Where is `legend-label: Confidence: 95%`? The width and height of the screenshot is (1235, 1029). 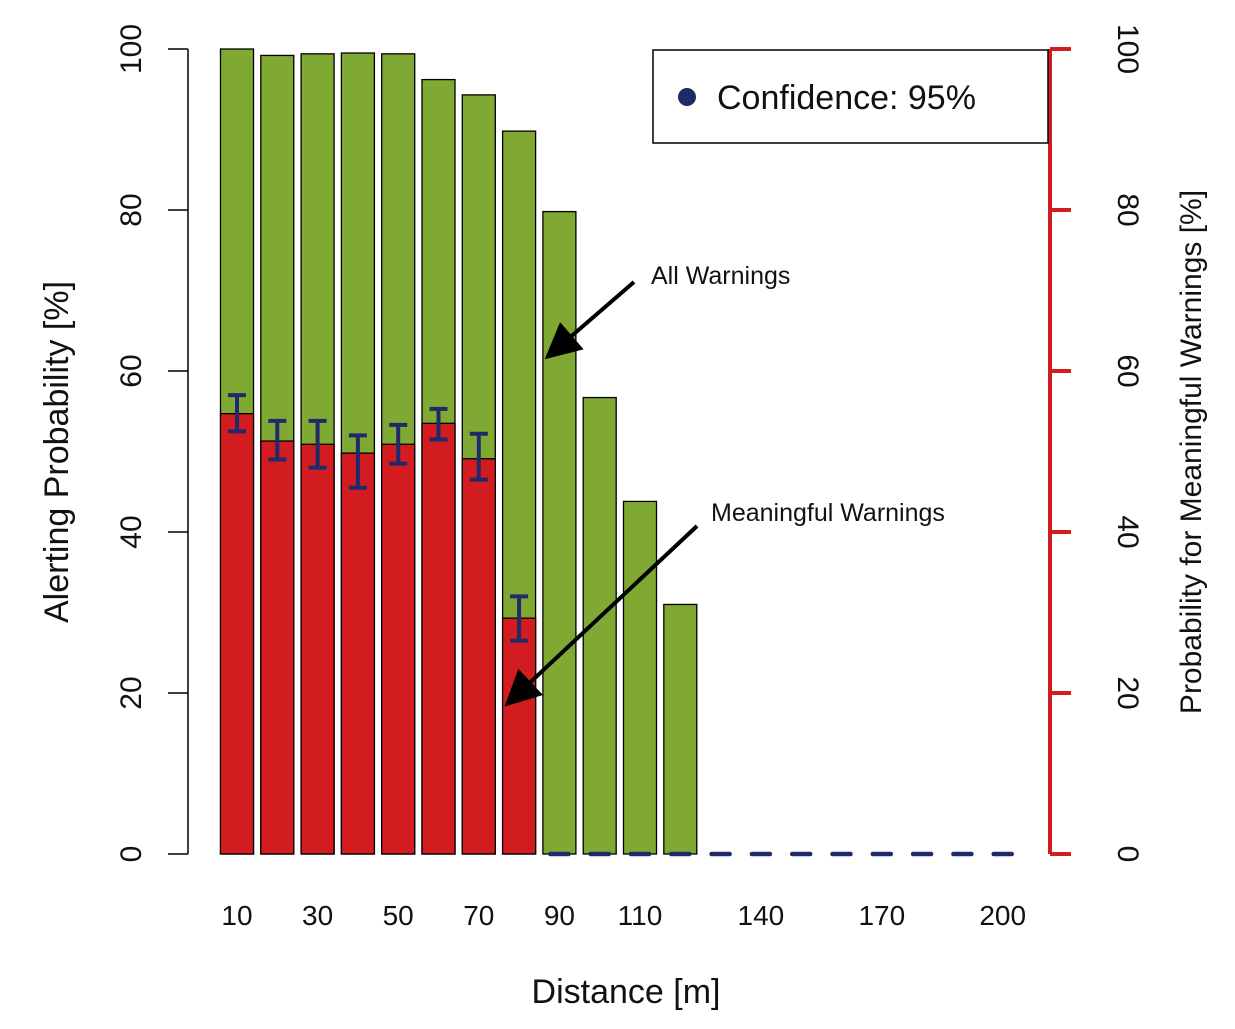
legend-label: Confidence: 95% is located at coordinates (846, 98).